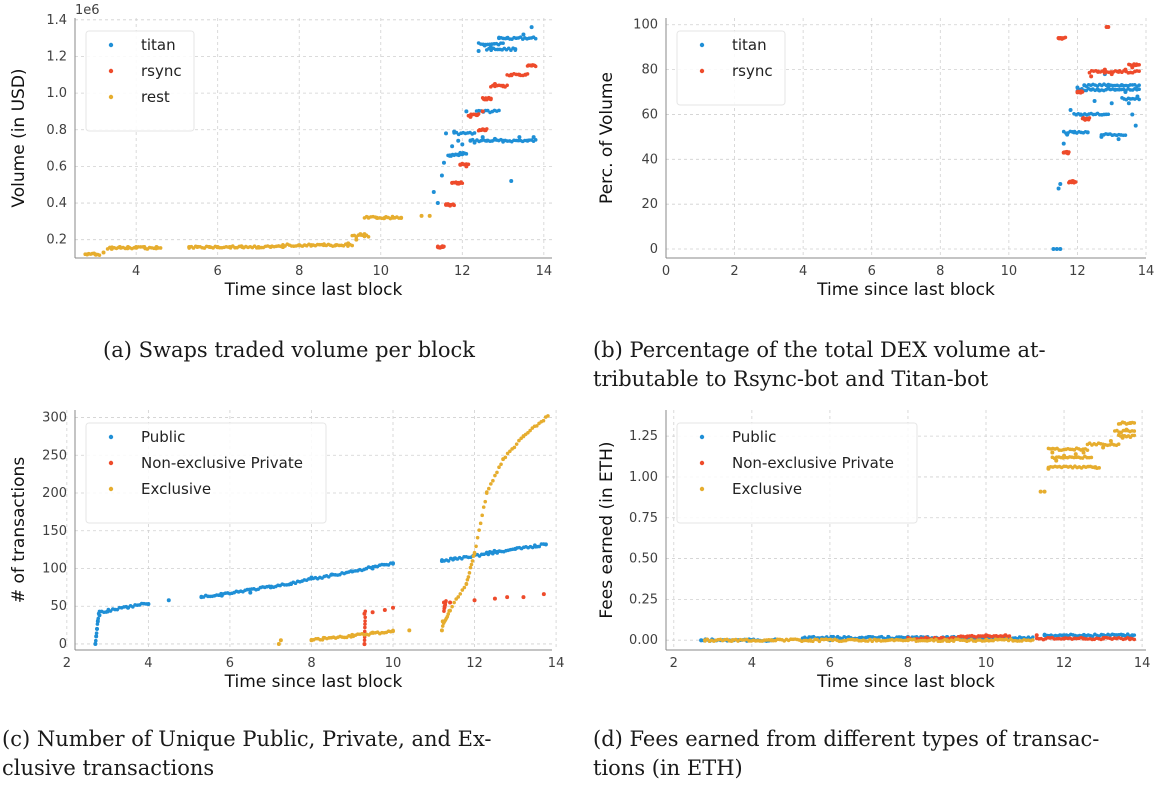  Describe the element at coordinates (645, 25) in the screenshot. I see `y-tick-label: 100` at that location.